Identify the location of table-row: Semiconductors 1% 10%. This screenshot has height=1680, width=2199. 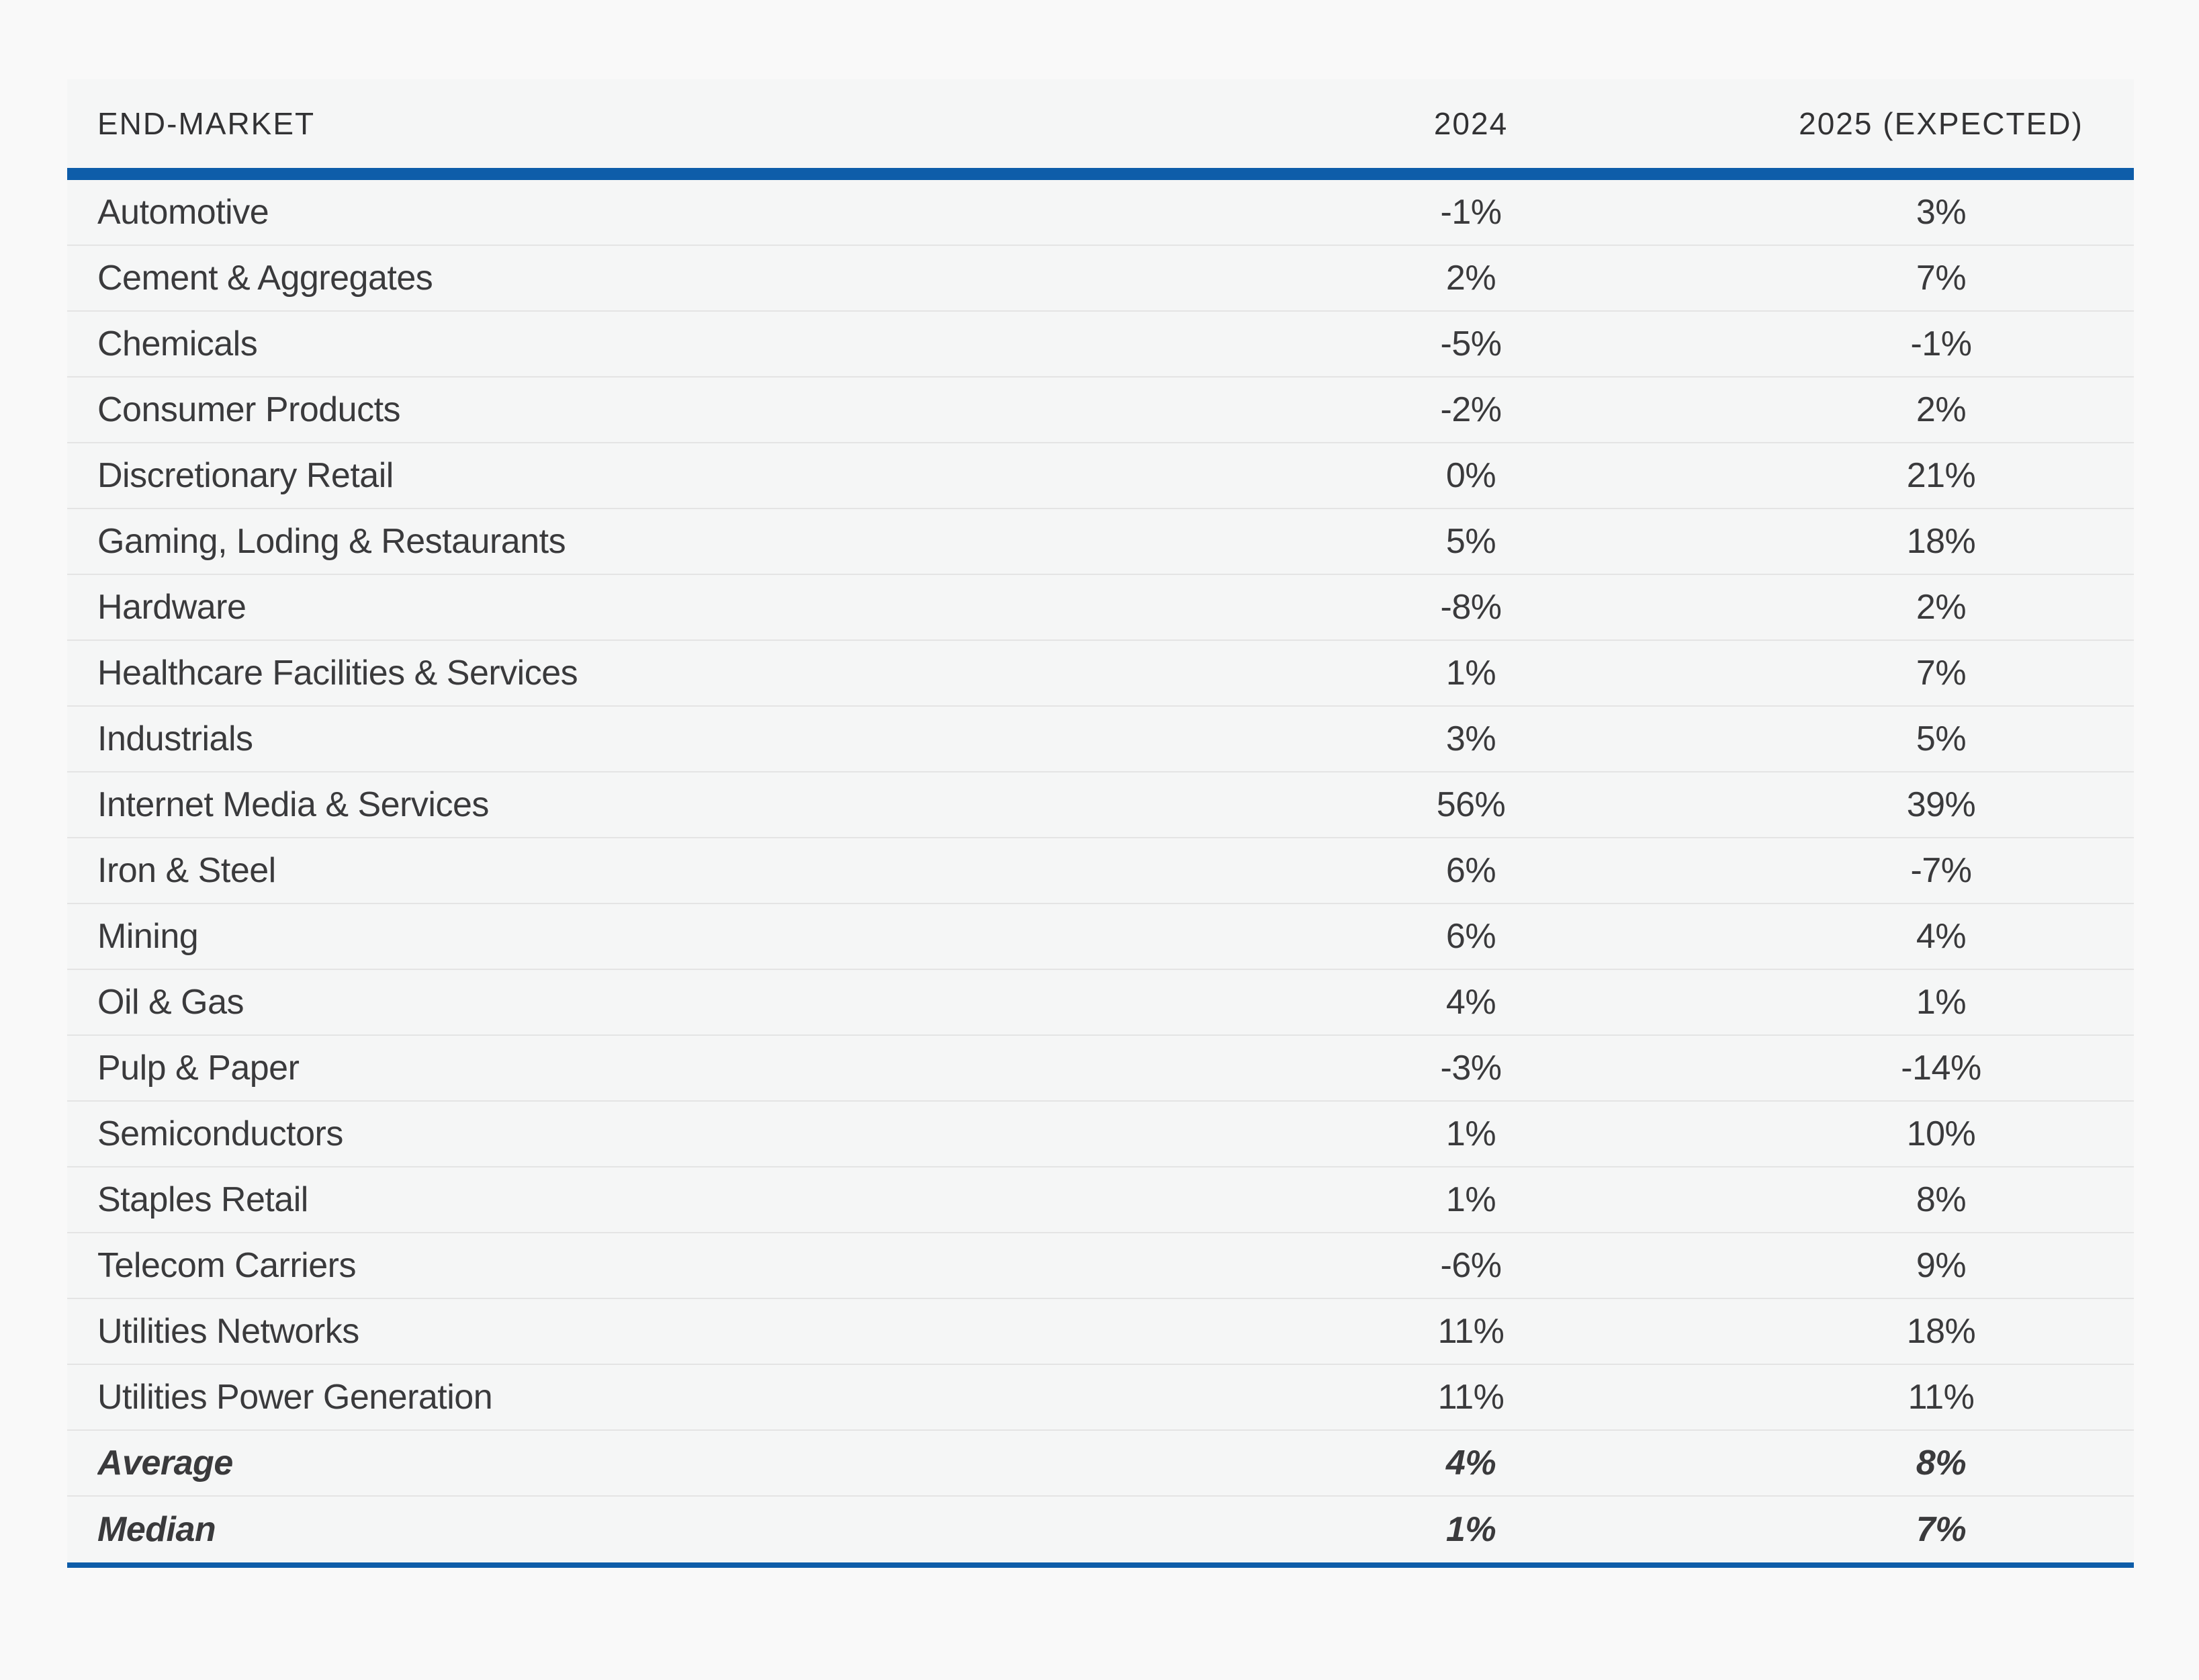
(1100, 1134).